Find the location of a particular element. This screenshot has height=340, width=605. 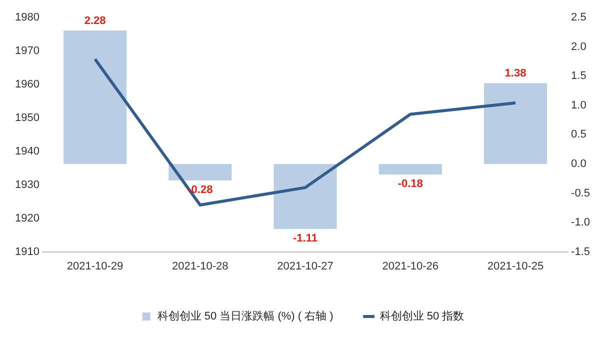

x-tick-label: 2021-10-28 is located at coordinates (200, 266).